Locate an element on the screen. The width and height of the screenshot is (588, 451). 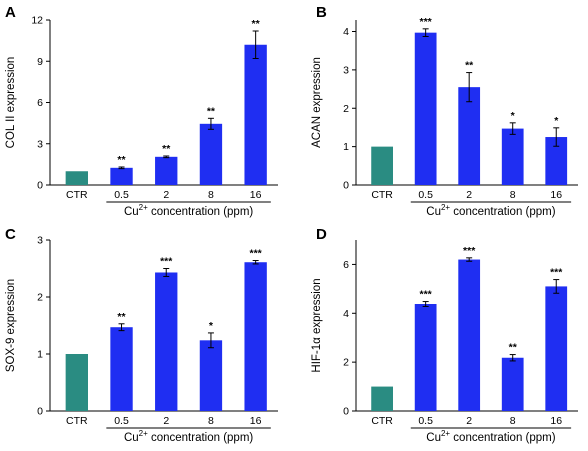
y-axis-title: HIF-1α expression is located at coordinates (317, 325).